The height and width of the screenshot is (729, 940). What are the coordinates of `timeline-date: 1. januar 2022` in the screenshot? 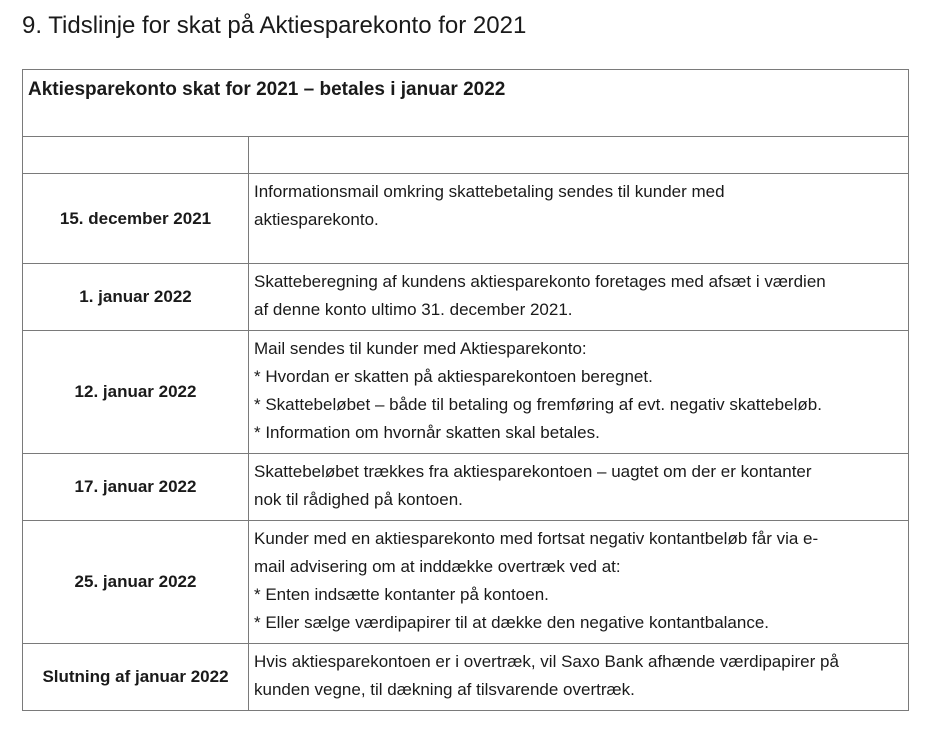 It's located at (135, 297).